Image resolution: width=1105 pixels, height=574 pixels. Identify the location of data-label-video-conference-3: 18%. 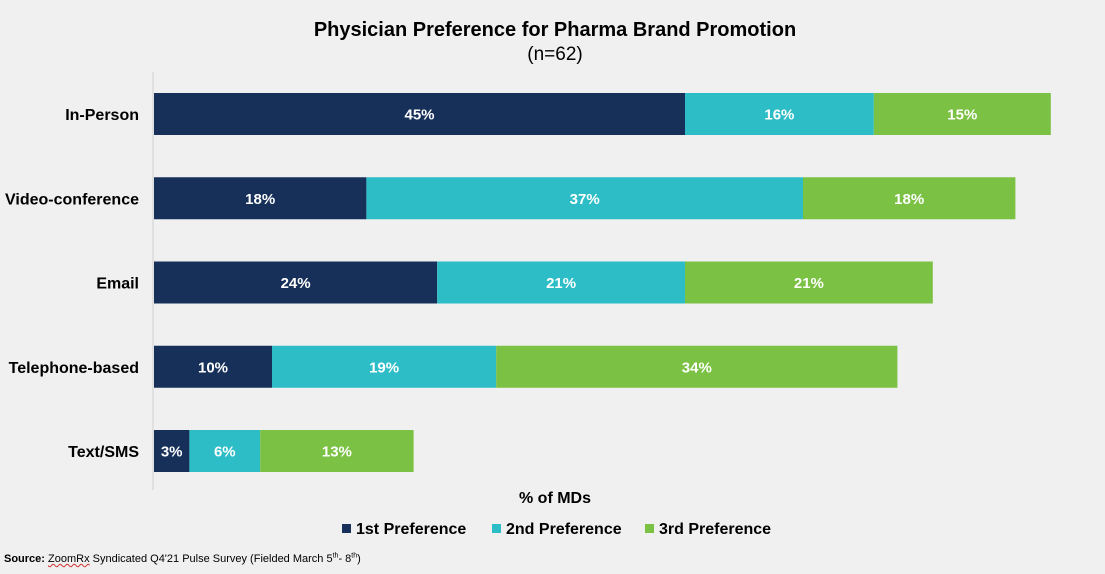
(909, 199).